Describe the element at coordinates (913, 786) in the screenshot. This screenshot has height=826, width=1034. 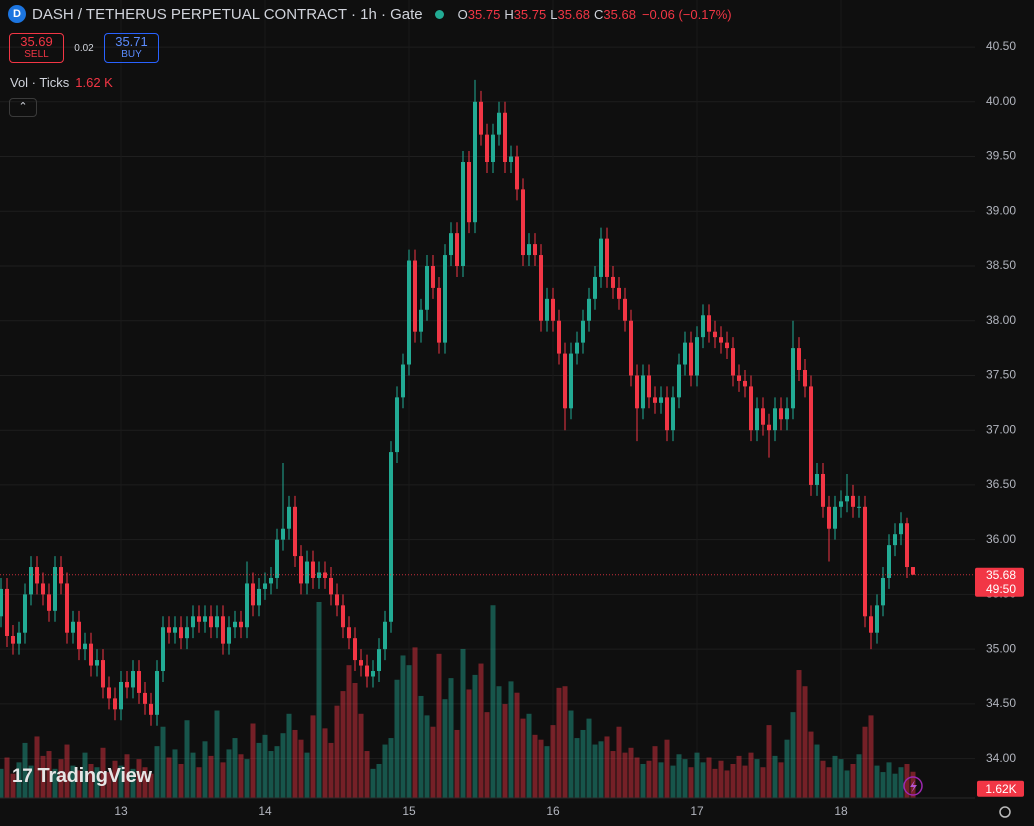
I see `lightning-icon` at that location.